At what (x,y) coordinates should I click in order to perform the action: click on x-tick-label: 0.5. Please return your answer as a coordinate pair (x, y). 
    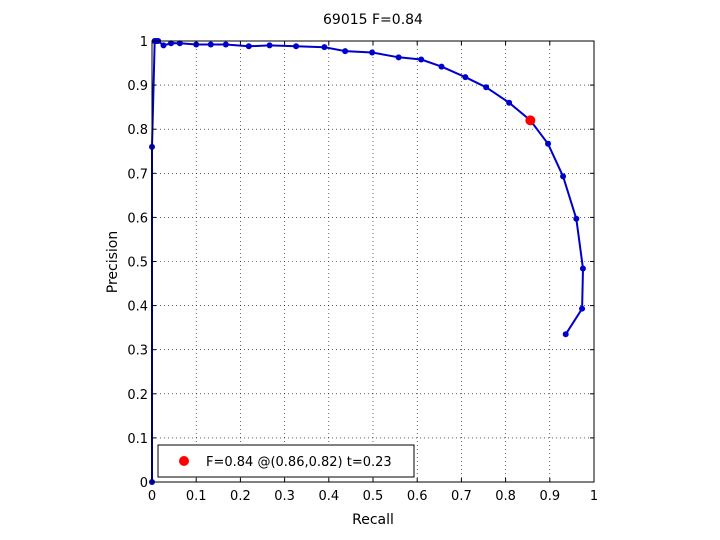
    Looking at the image, I should click on (373, 496).